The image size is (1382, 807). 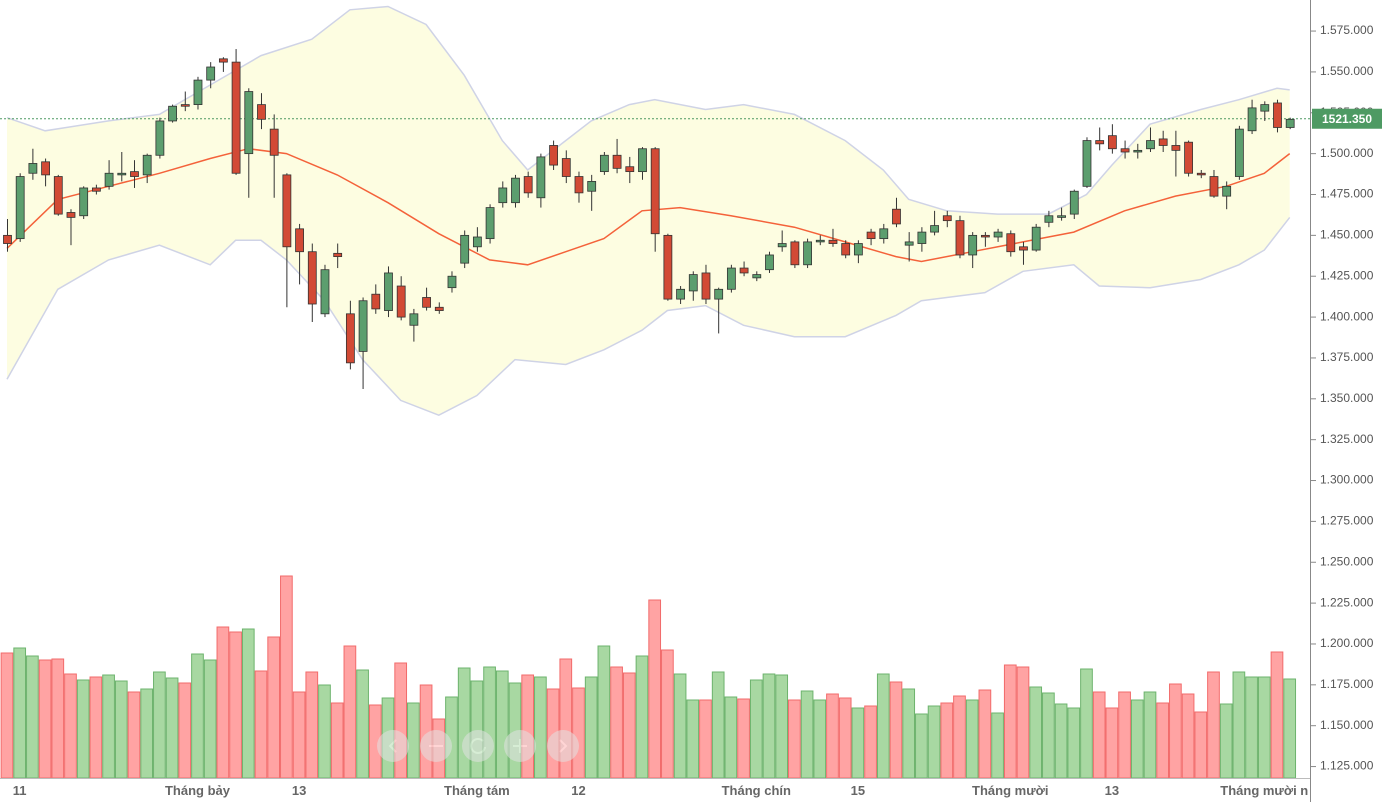 I want to click on reset-button, so click(x=478, y=746).